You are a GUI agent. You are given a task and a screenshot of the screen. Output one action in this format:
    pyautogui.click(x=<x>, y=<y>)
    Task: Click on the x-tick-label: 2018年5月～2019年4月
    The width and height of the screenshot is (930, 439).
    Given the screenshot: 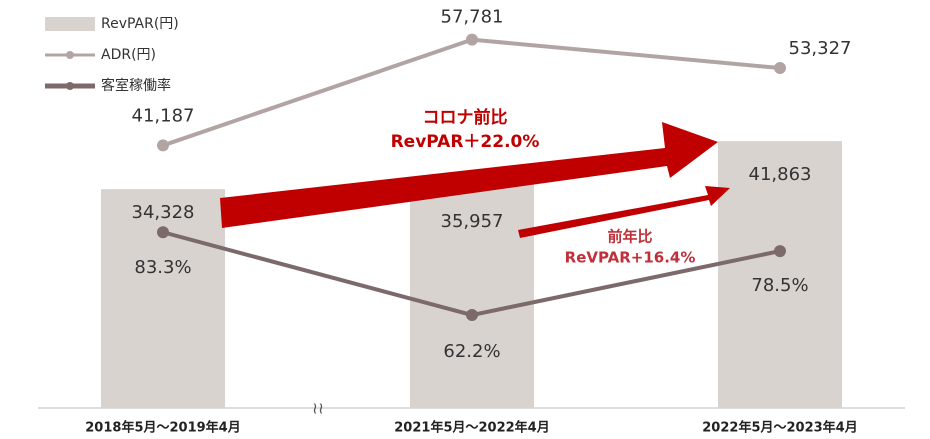 What is the action you would take?
    pyautogui.click(x=162, y=428)
    